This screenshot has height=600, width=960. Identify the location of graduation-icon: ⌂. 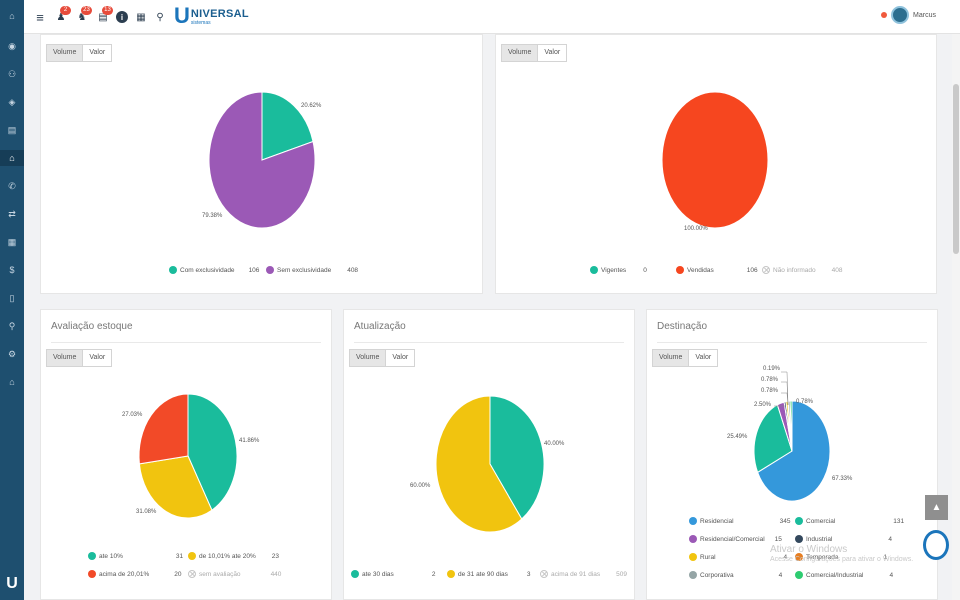
(12, 382).